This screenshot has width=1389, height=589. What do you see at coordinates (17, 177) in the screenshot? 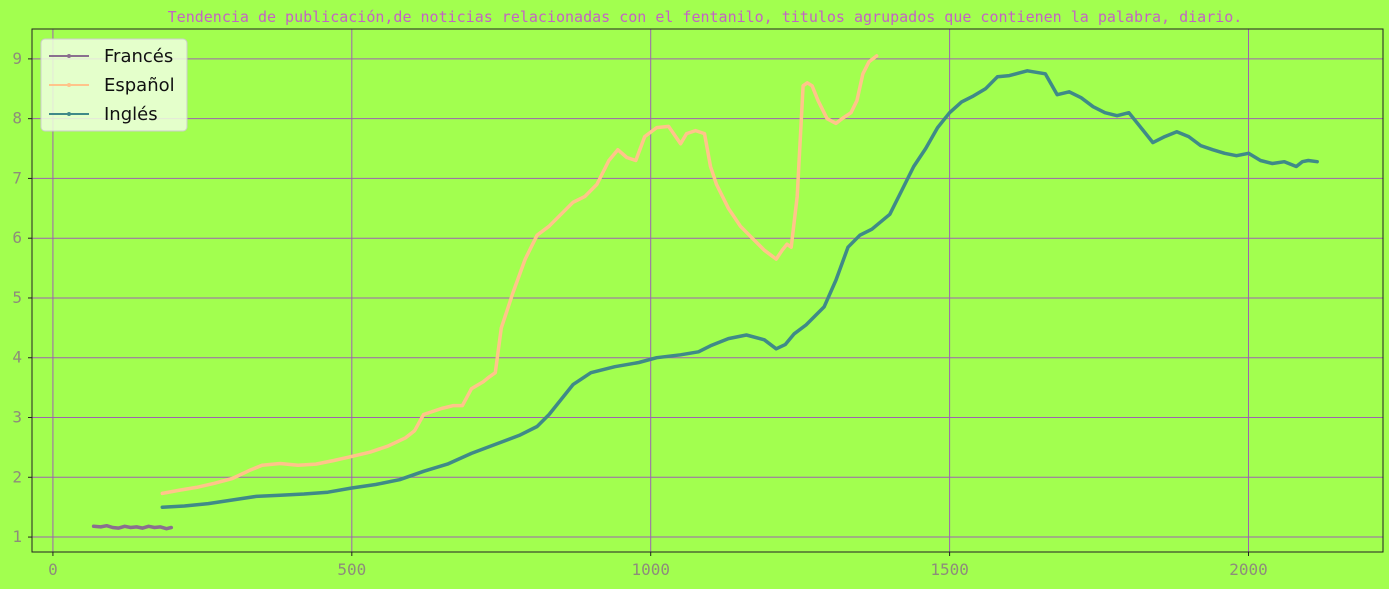
I see `y-tick-label: 7` at bounding box center [17, 177].